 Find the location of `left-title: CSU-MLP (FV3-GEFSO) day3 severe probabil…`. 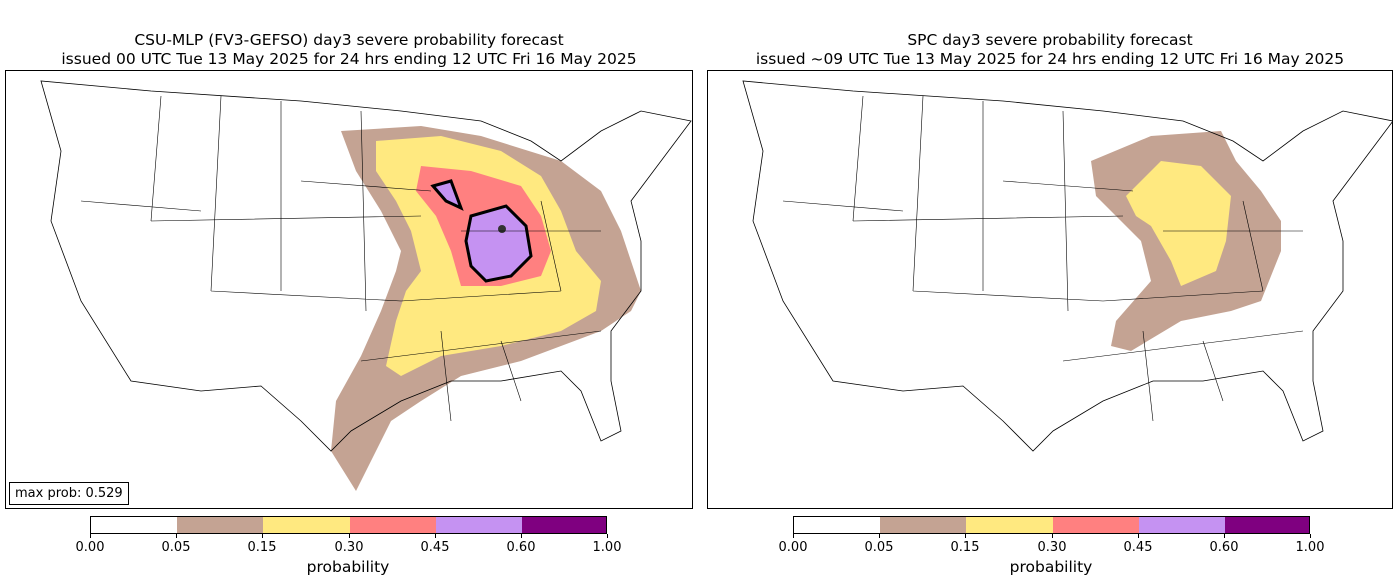

left-title: CSU-MLP (FV3-GEFSO) day3 severe probabil… is located at coordinates (349, 50).